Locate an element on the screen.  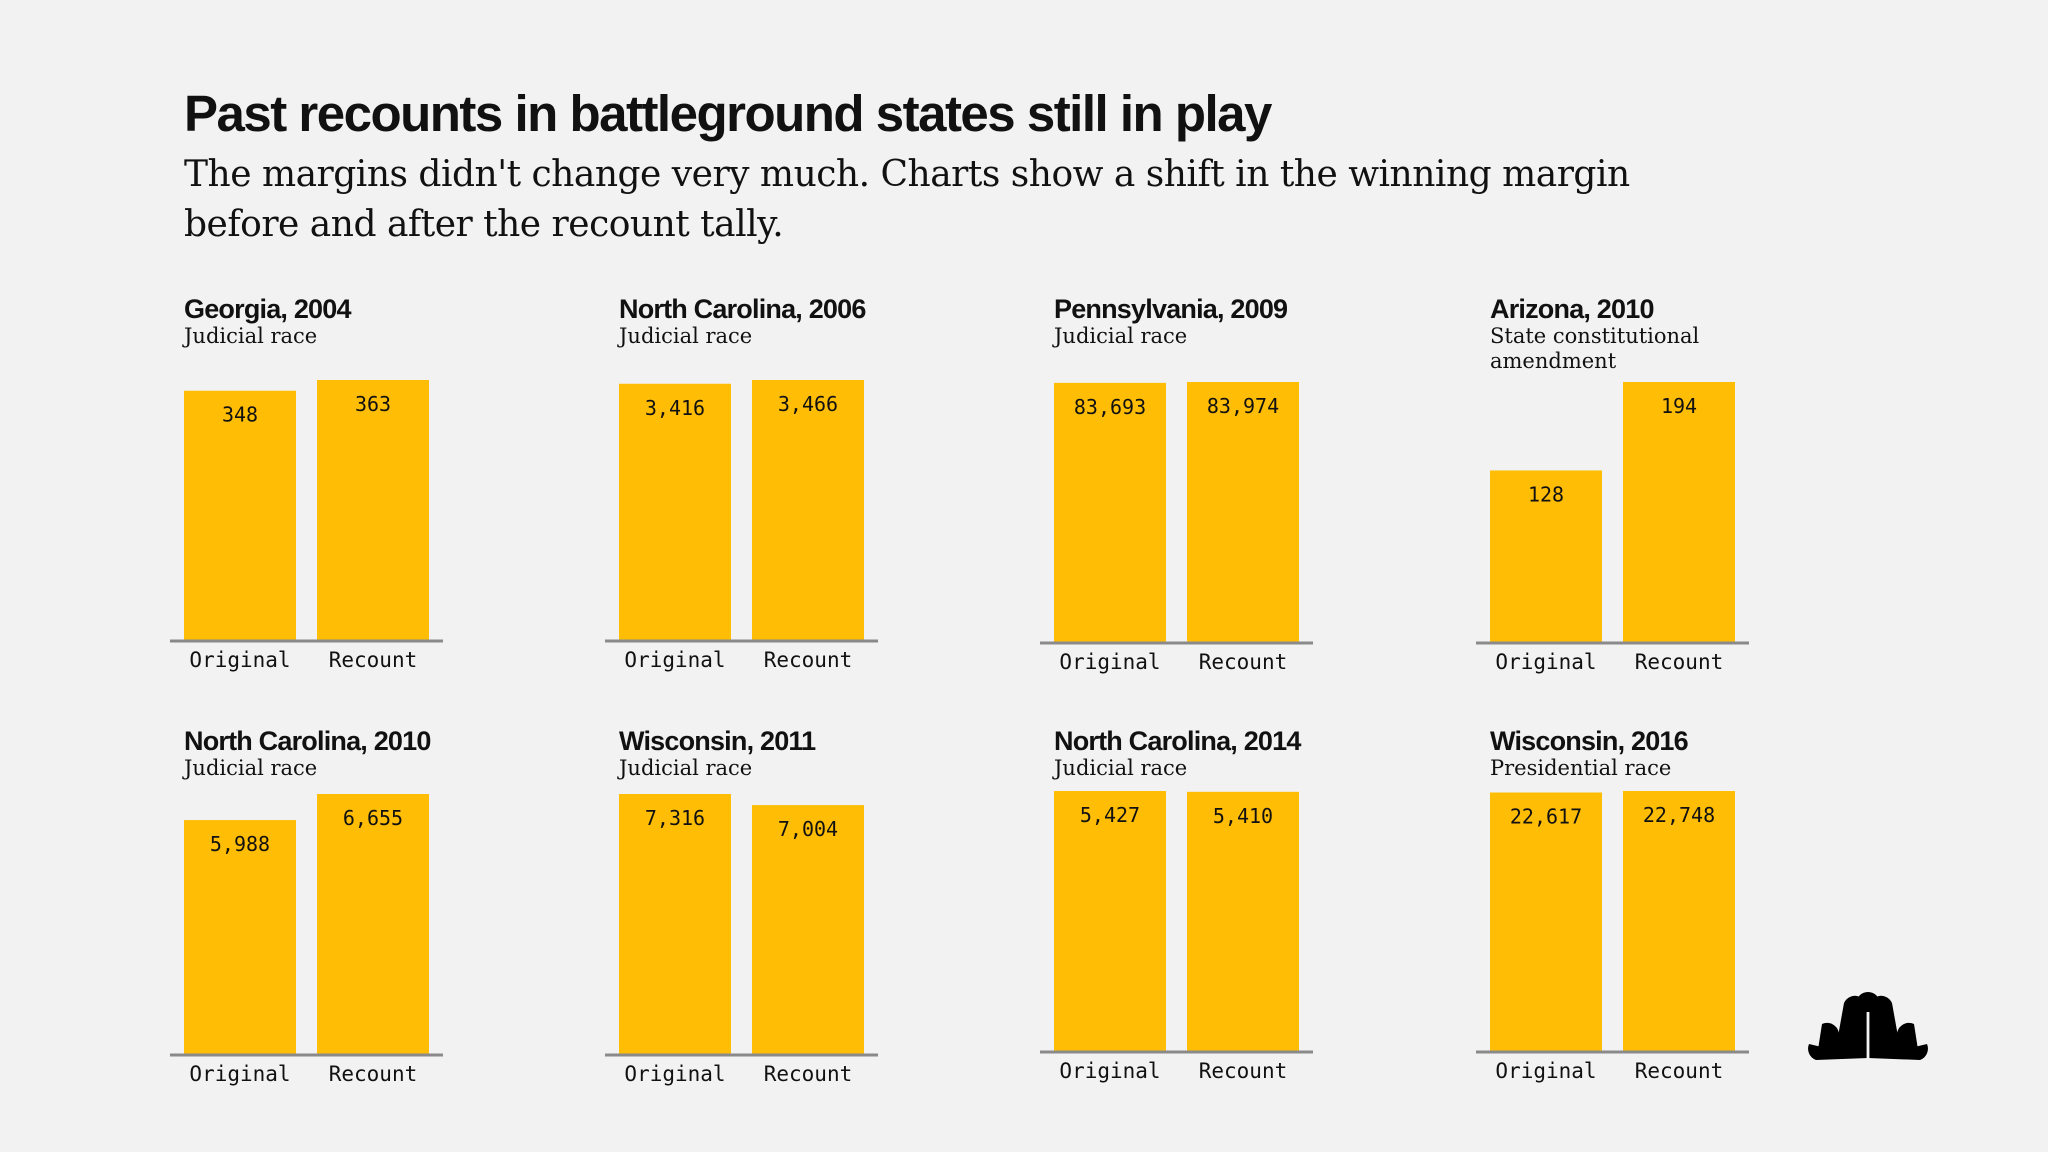
chart-title: Pennsylvania, 2009 is located at coordinates (1171, 309).